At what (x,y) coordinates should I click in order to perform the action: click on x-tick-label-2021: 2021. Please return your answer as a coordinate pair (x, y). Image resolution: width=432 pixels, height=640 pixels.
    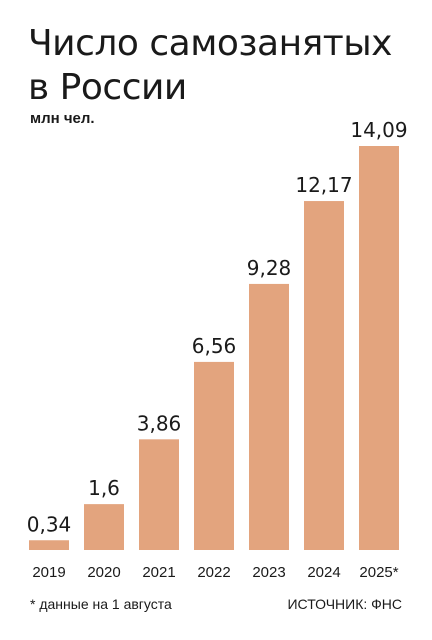
    Looking at the image, I should click on (158, 572).